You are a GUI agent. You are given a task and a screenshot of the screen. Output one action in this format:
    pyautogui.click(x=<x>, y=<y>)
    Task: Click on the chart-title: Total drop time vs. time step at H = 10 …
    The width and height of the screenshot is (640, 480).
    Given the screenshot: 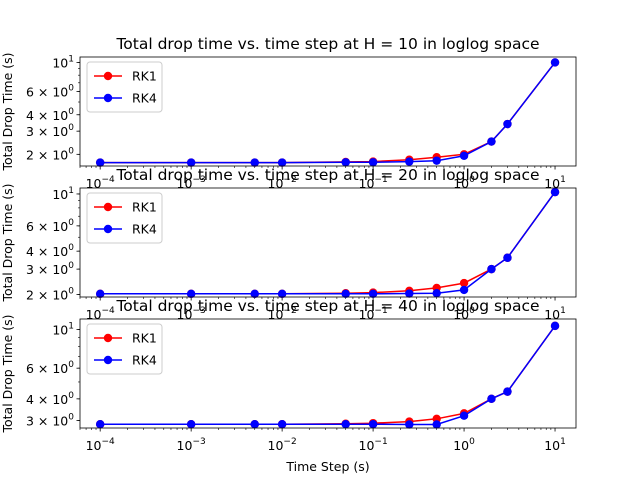 What is the action you would take?
    pyautogui.click(x=327, y=44)
    